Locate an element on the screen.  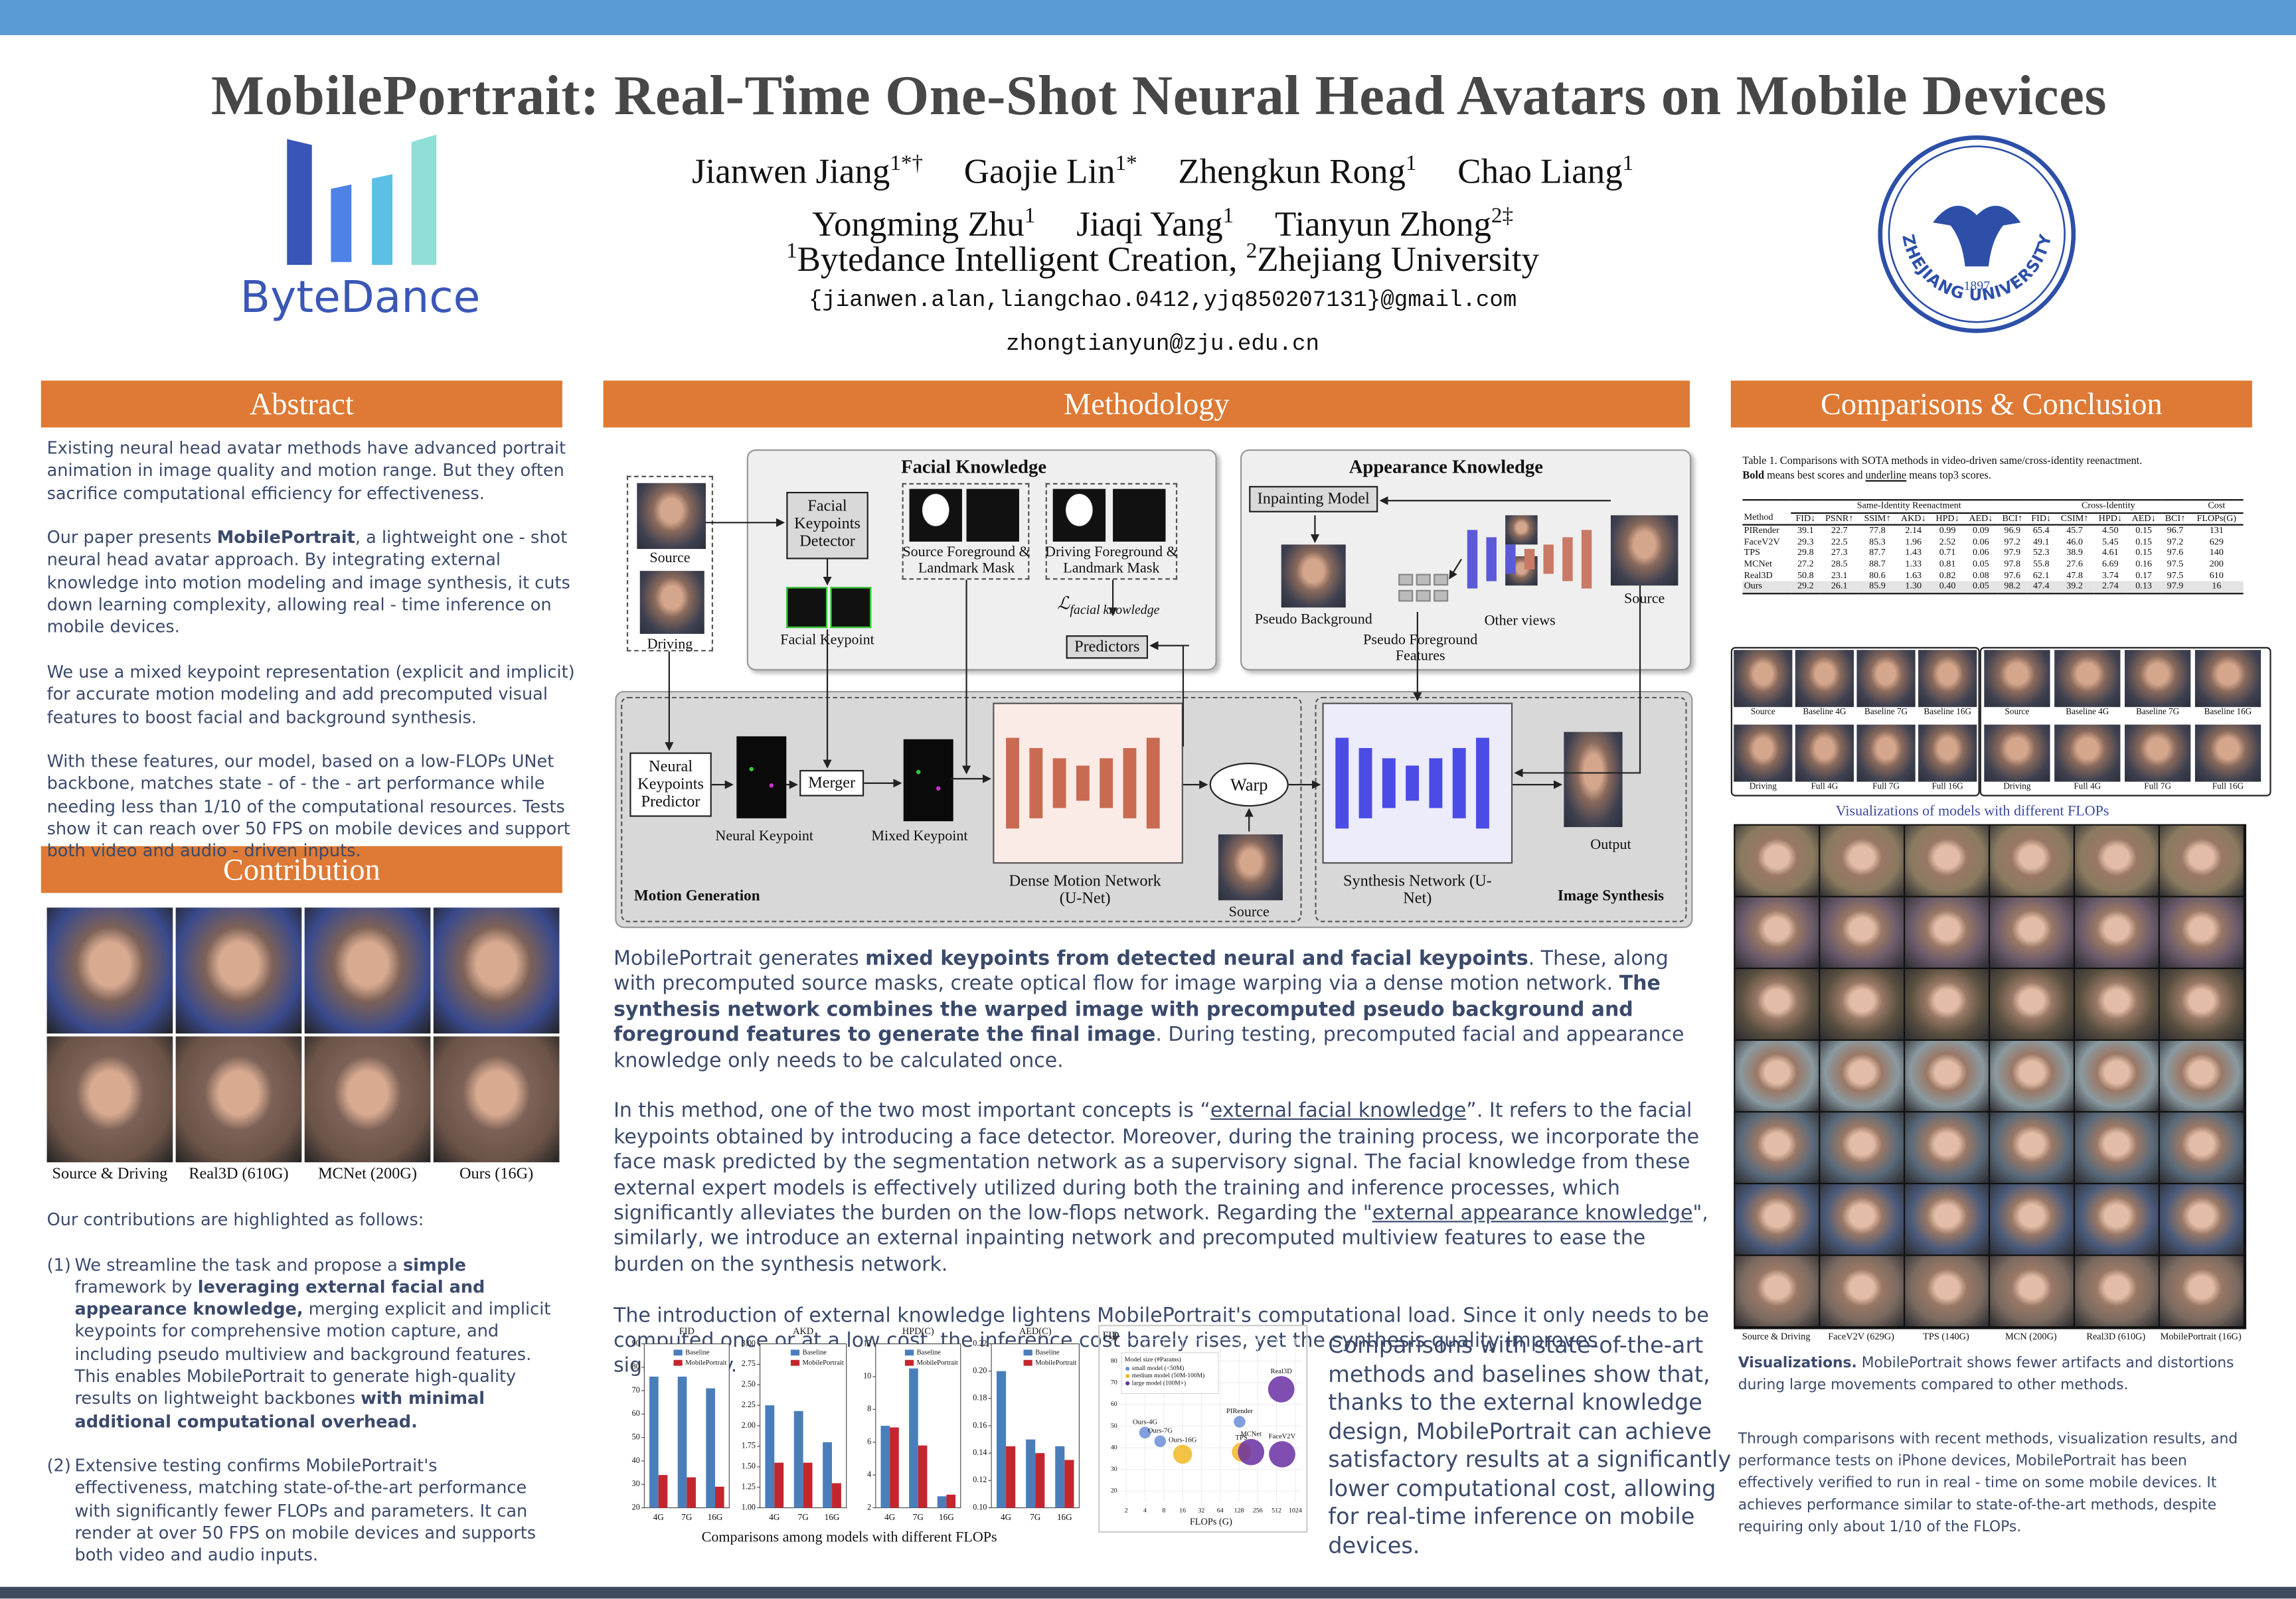
logo-bar is located at coordinates (299, 202).